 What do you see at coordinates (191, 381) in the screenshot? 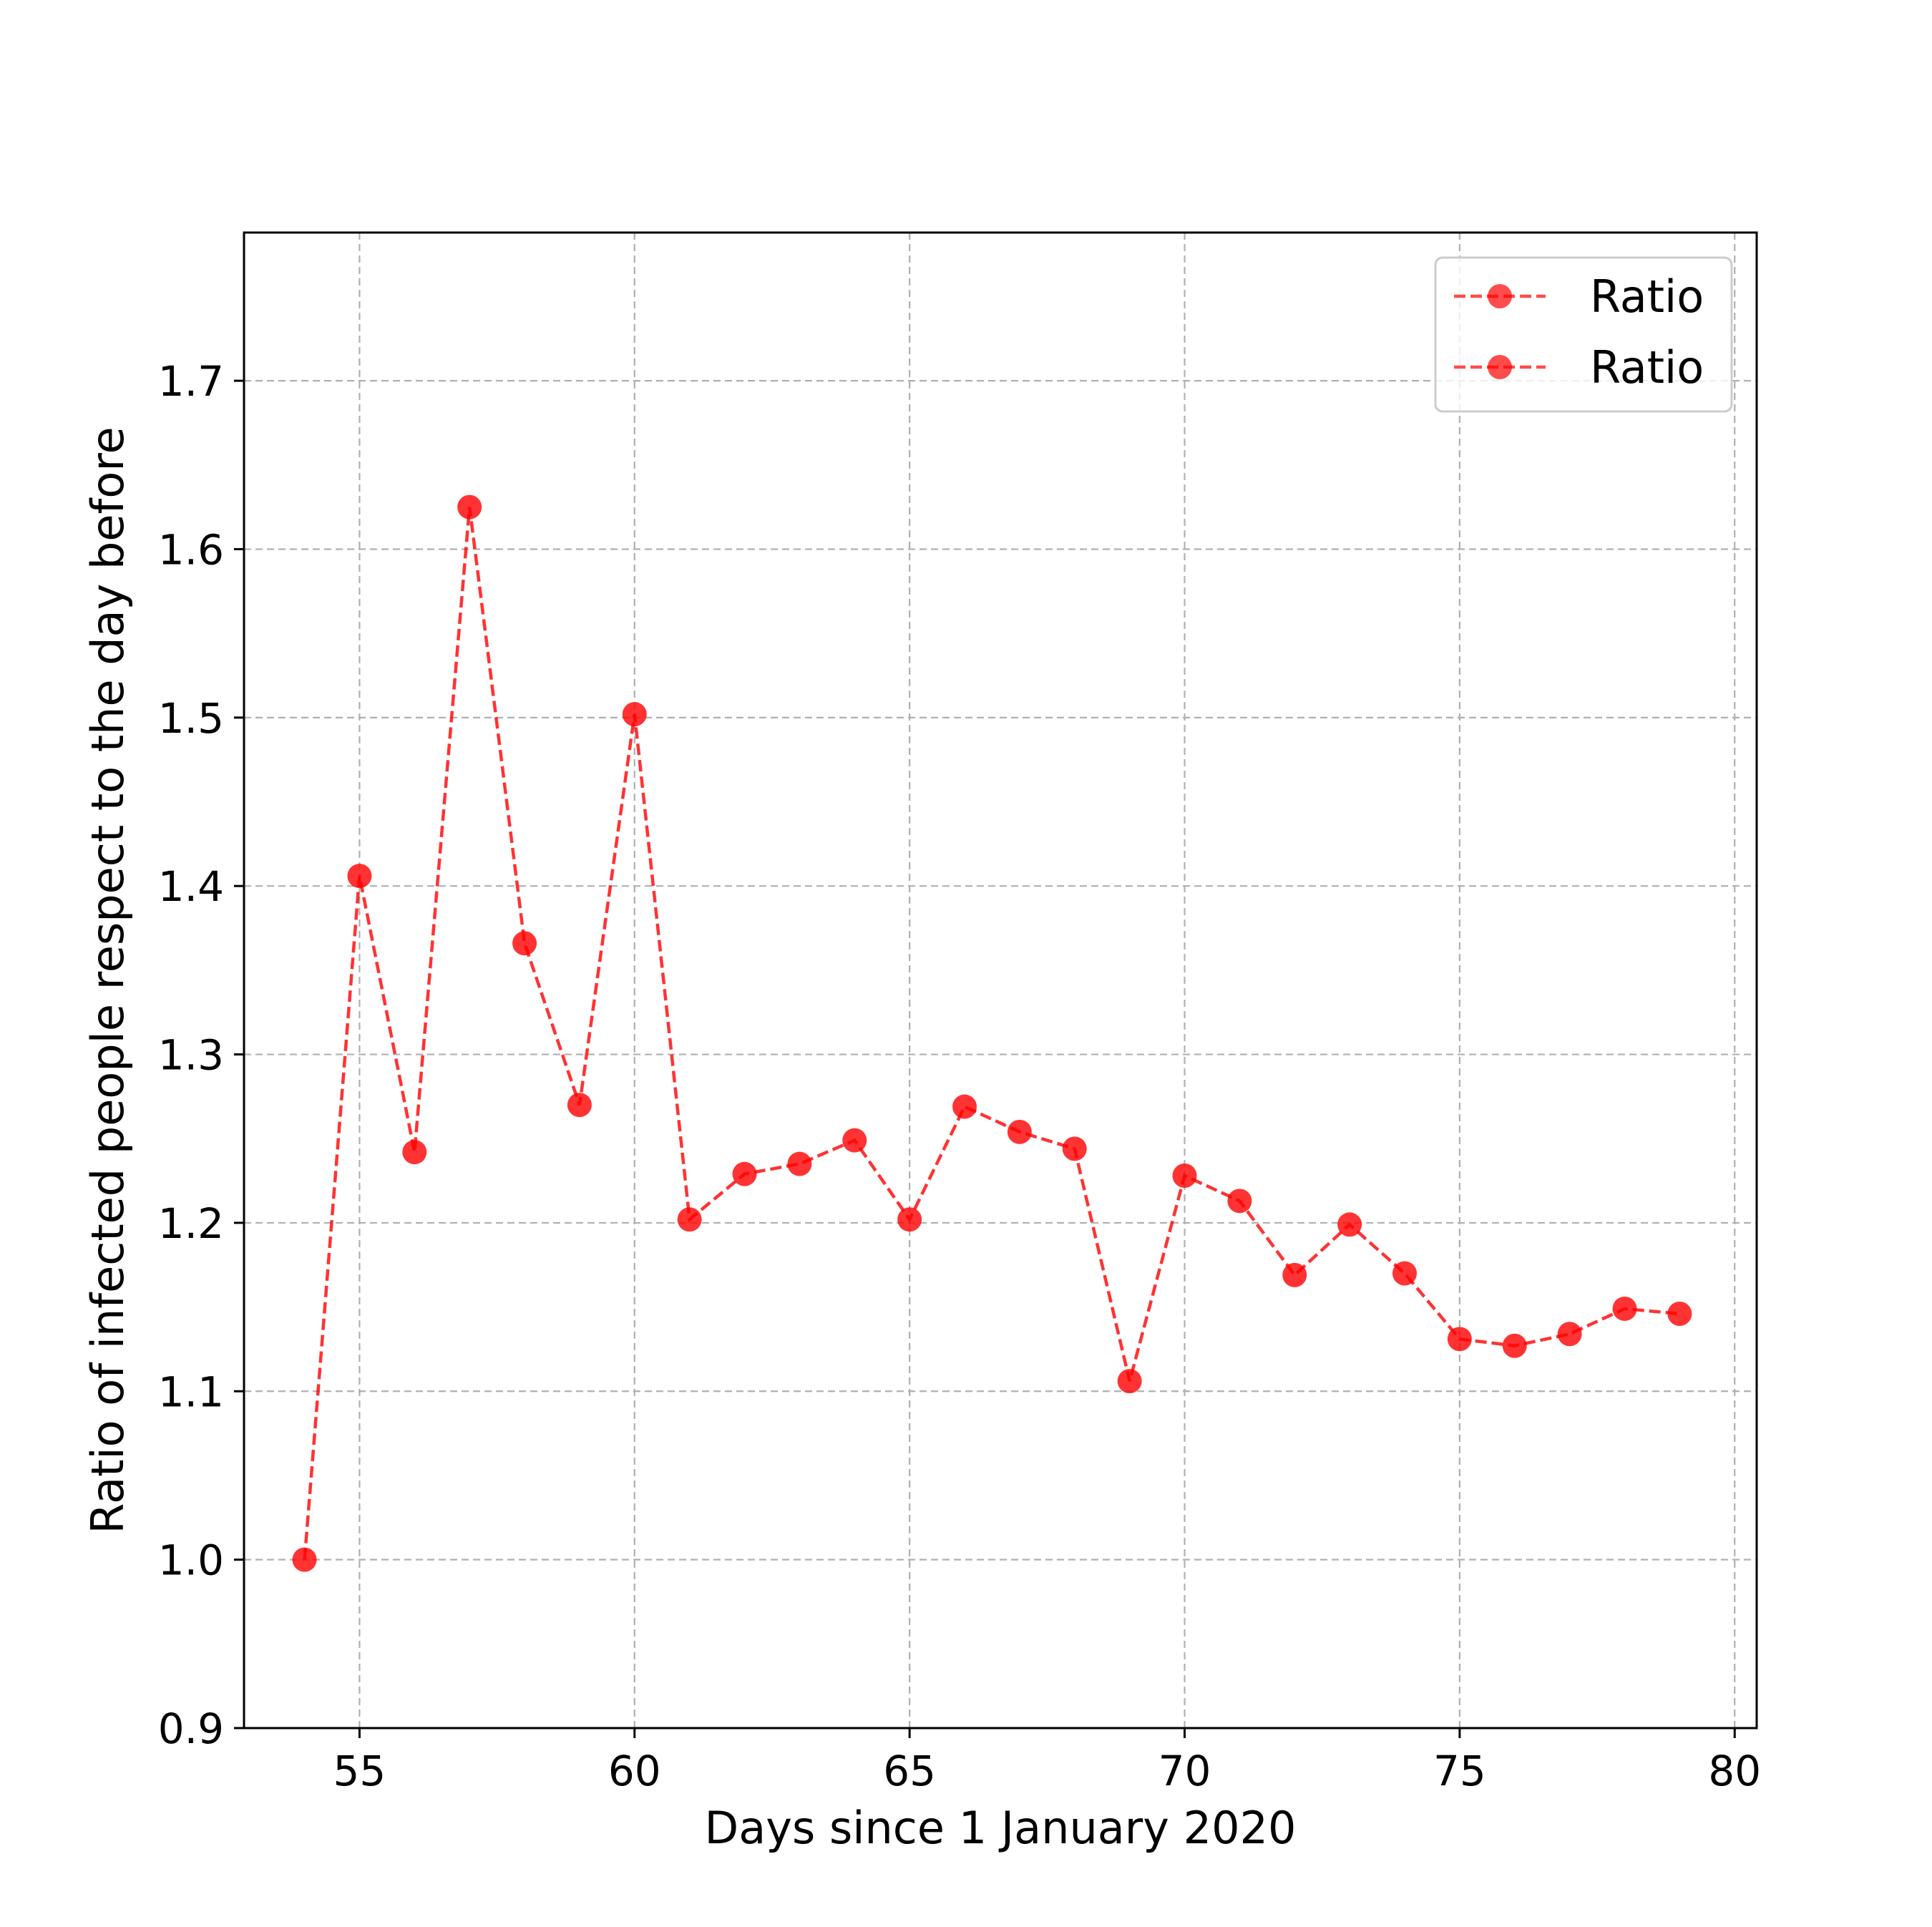
I see `y-tick-label: 1.7` at bounding box center [191, 381].